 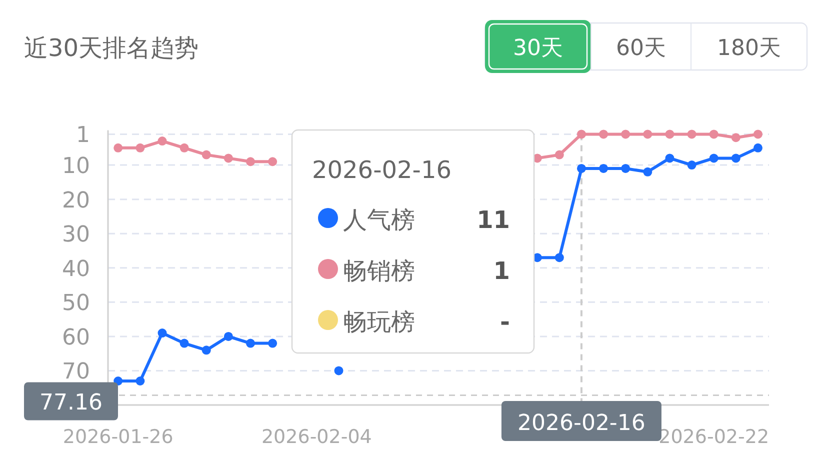 I want to click on x-tick-label: 2026-02-22, so click(x=714, y=437).